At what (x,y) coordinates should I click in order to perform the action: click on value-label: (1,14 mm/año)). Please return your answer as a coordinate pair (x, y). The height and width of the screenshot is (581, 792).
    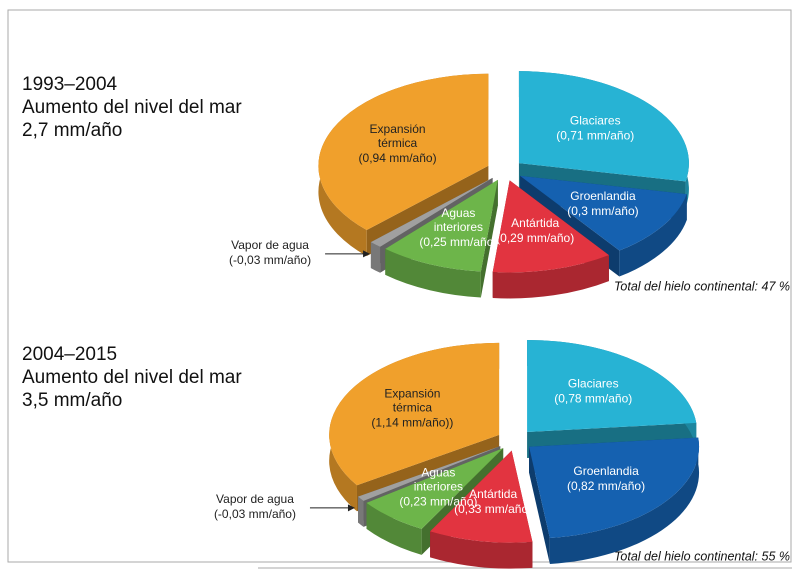
    Looking at the image, I should click on (412, 423).